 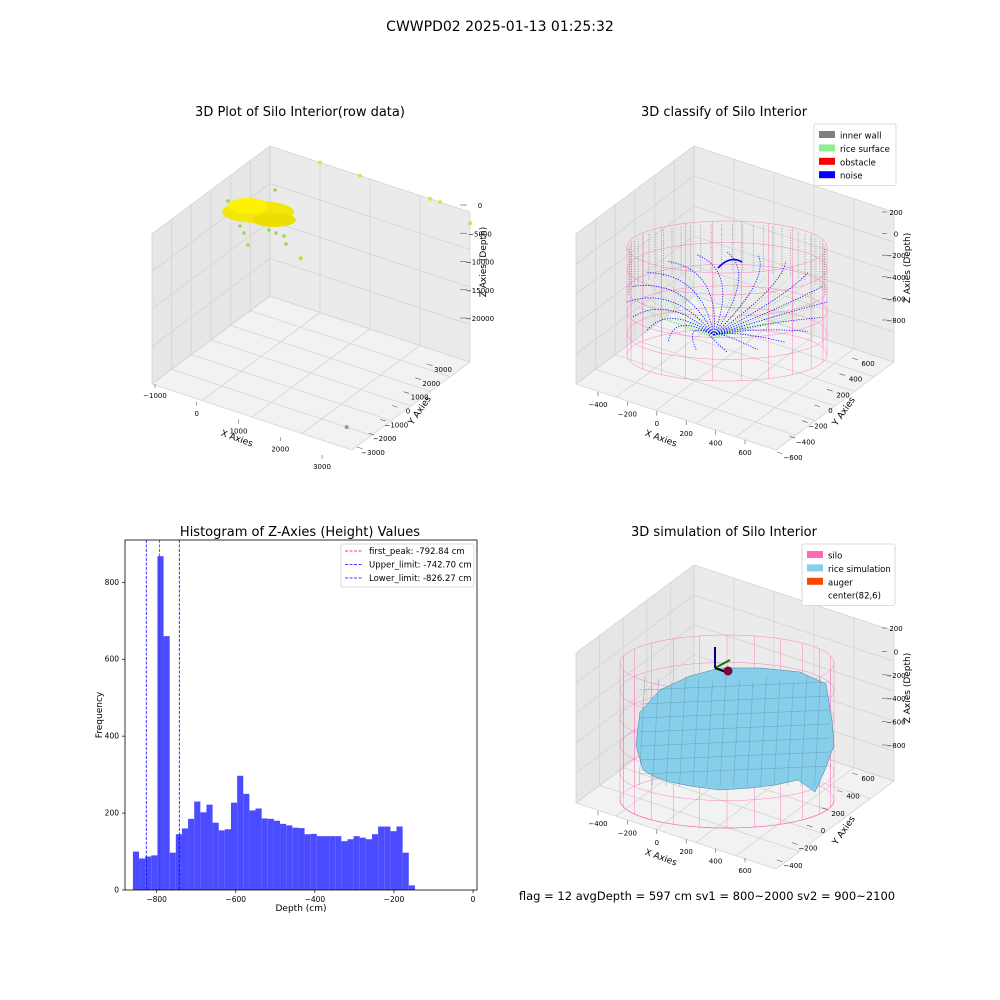 I want to click on center-marker, so click(x=728, y=671).